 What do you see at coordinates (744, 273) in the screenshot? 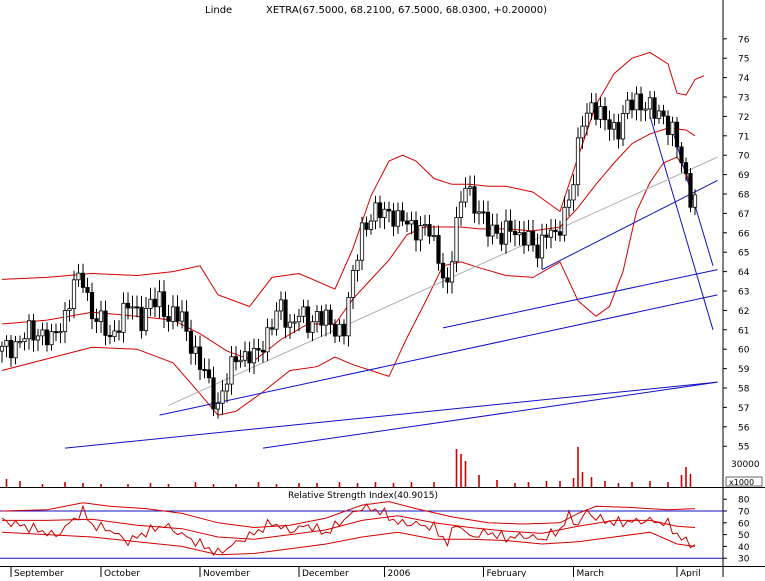
I see `price-tick-label: 64` at bounding box center [744, 273].